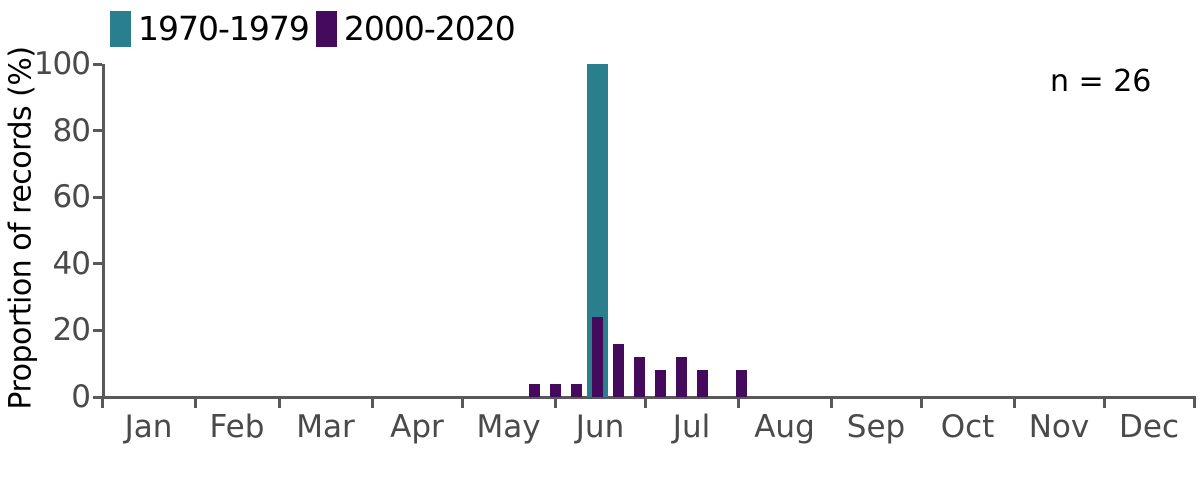 The image size is (1200, 480). Describe the element at coordinates (237, 427) in the screenshot. I see `x-month-label: Feb` at that location.